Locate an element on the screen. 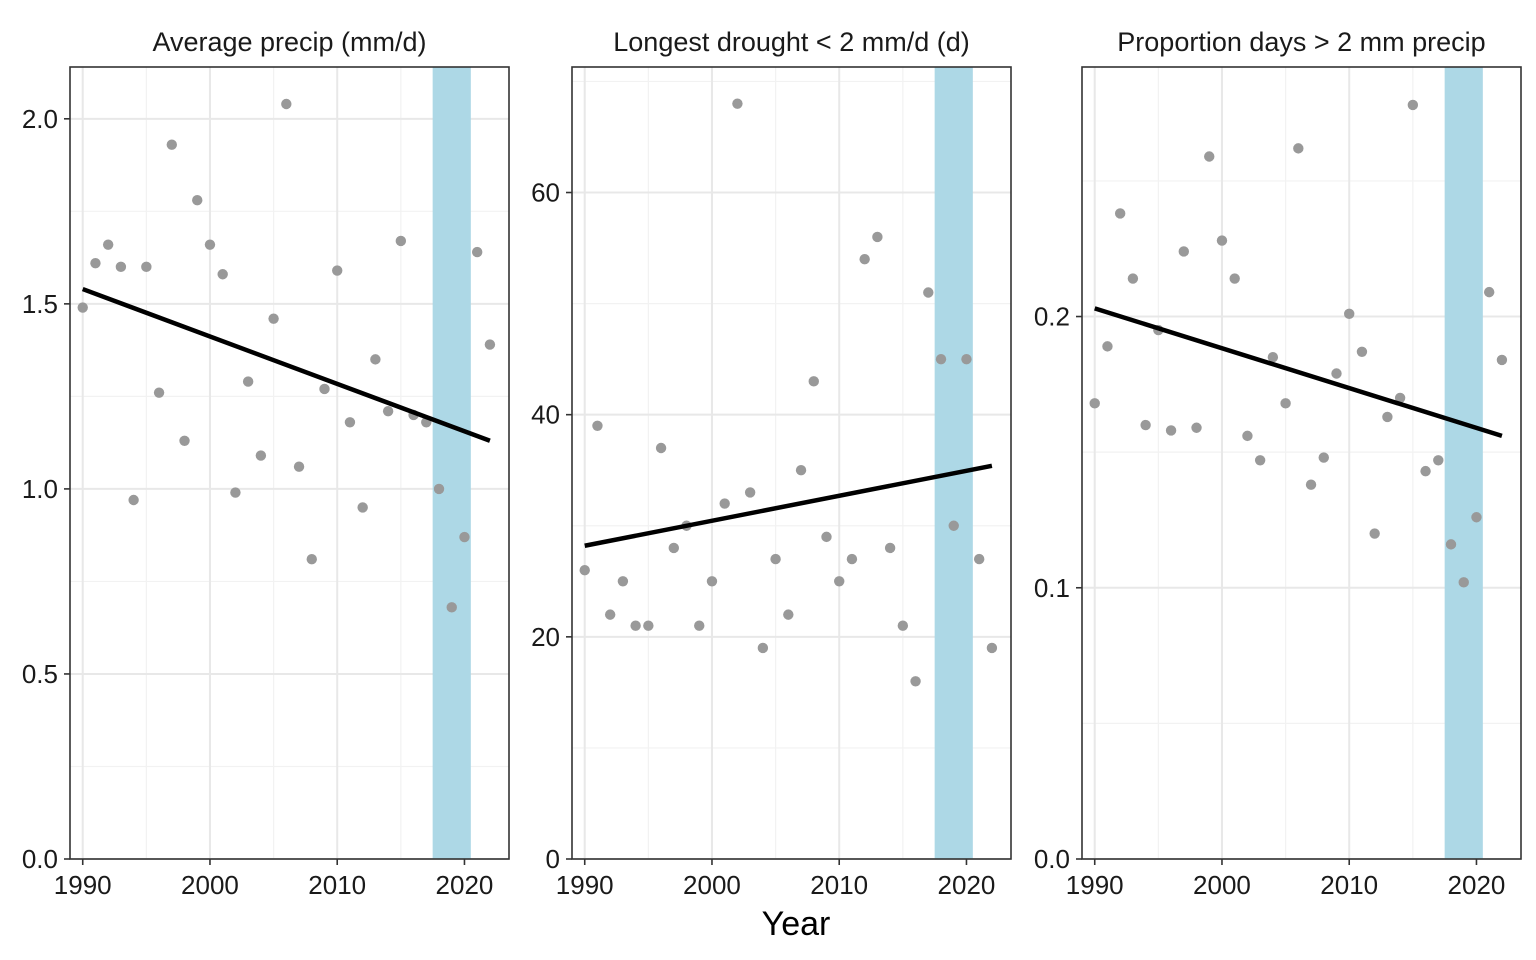 Image resolution: width=1536 pixels, height=960 pixels. y-tick-label: 60 is located at coordinates (545, 193).